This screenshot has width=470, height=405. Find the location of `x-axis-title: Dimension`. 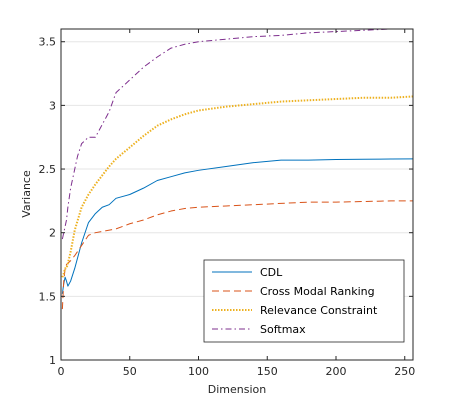

x-axis-title: Dimension is located at coordinates (237, 389).